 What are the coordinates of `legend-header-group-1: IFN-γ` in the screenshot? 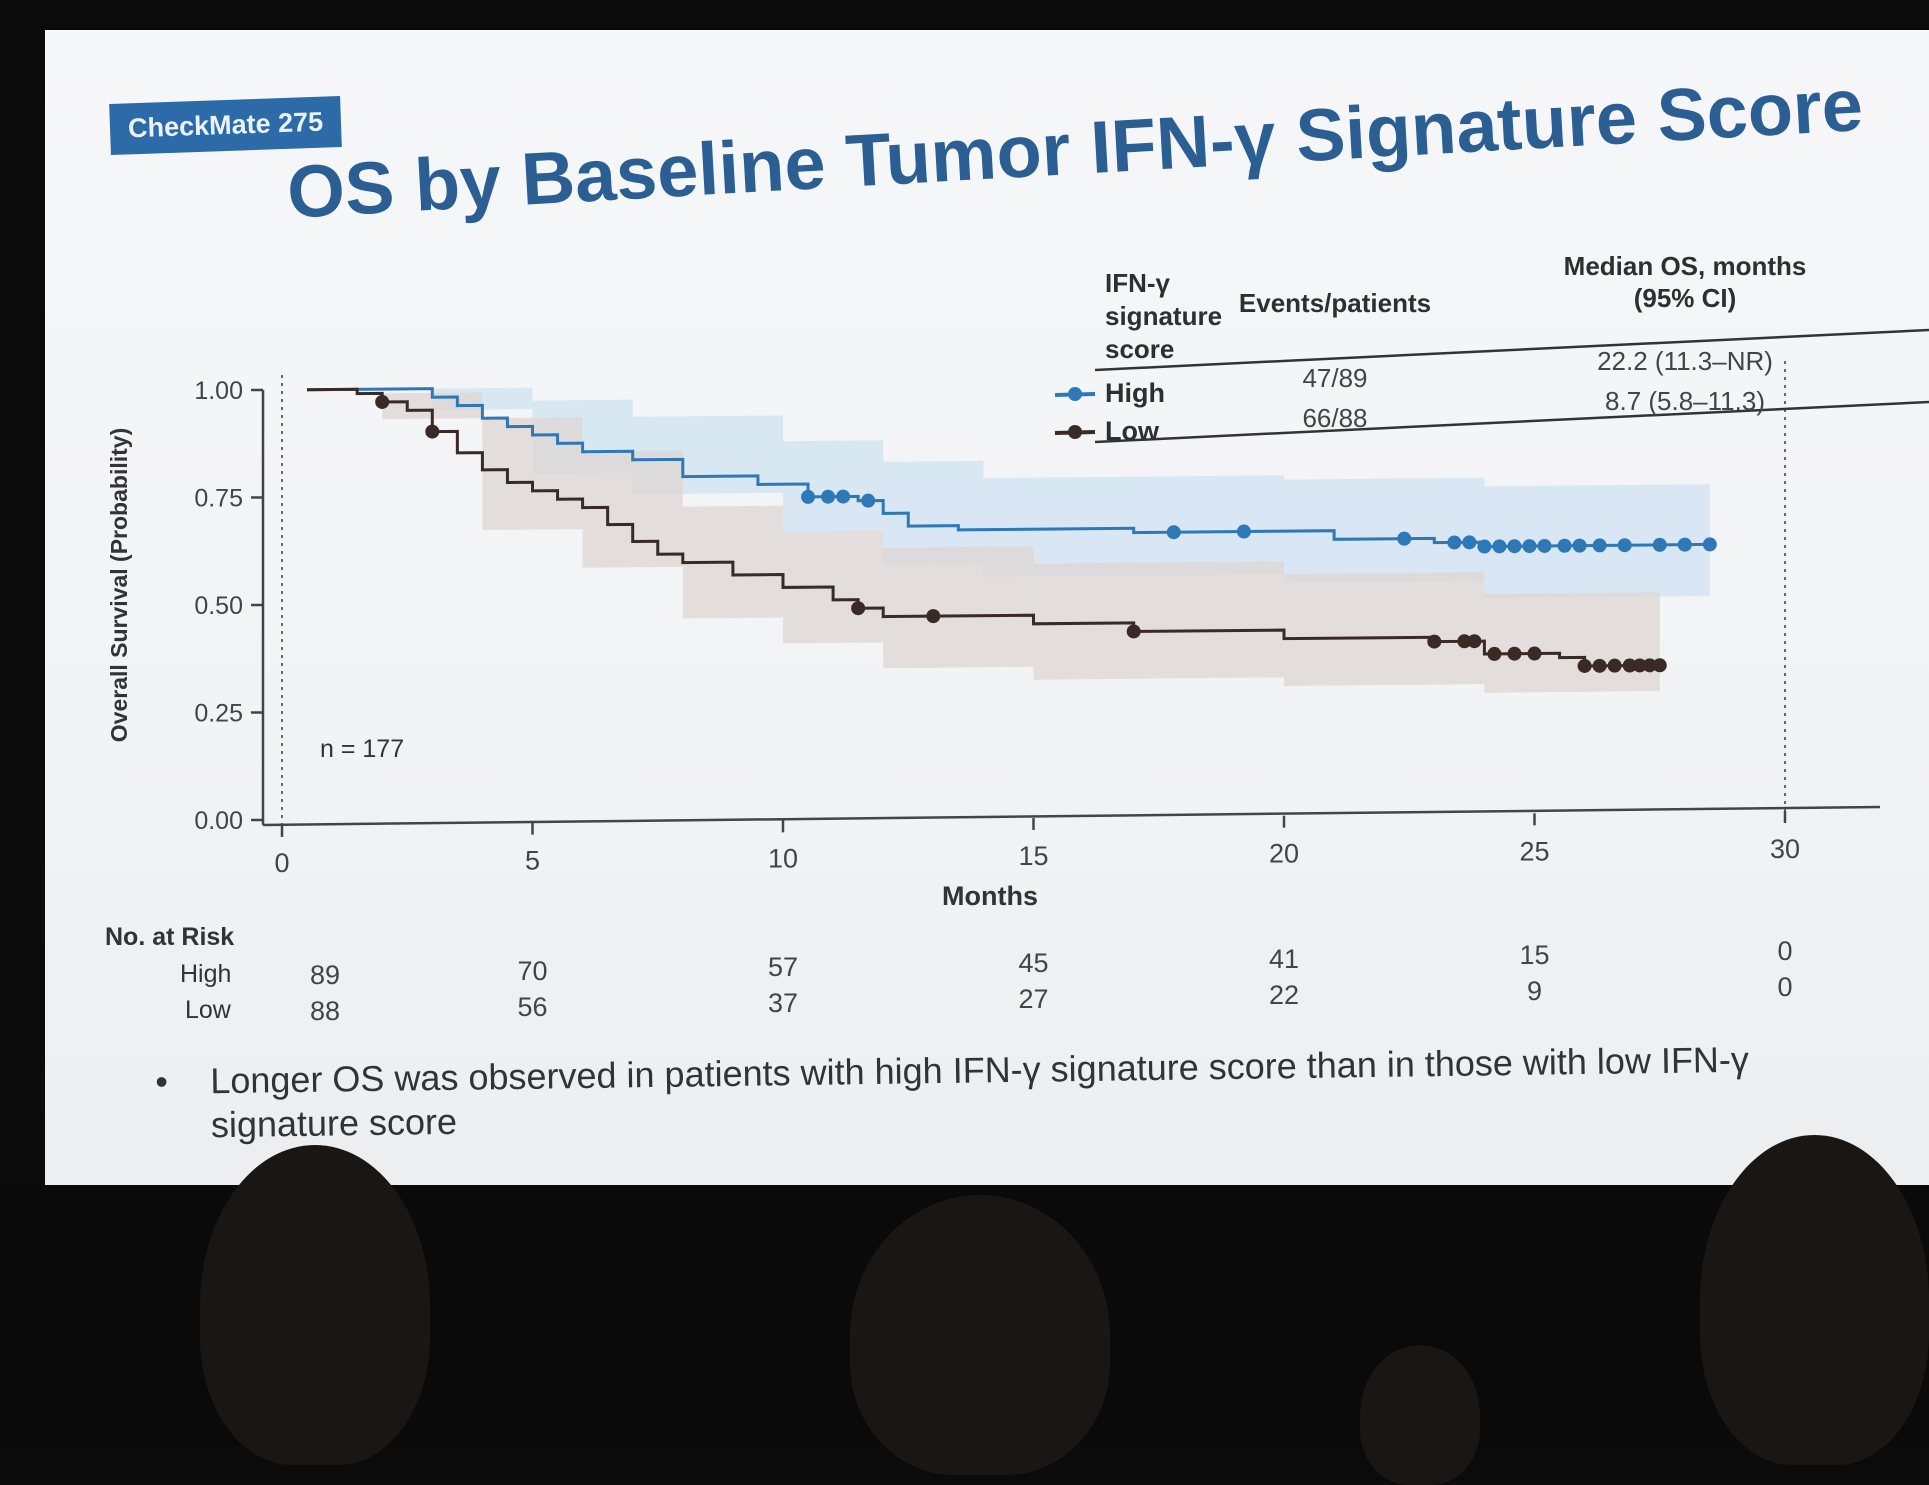 It's located at (1138, 283).